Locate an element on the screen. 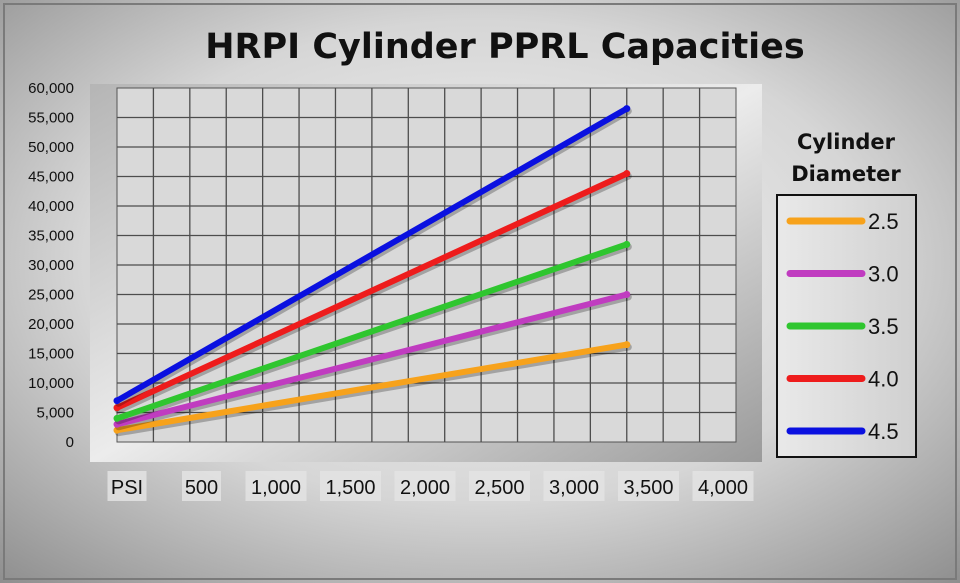 This screenshot has height=583, width=960. legend-label-4.5: 4.5 is located at coordinates (883, 431).